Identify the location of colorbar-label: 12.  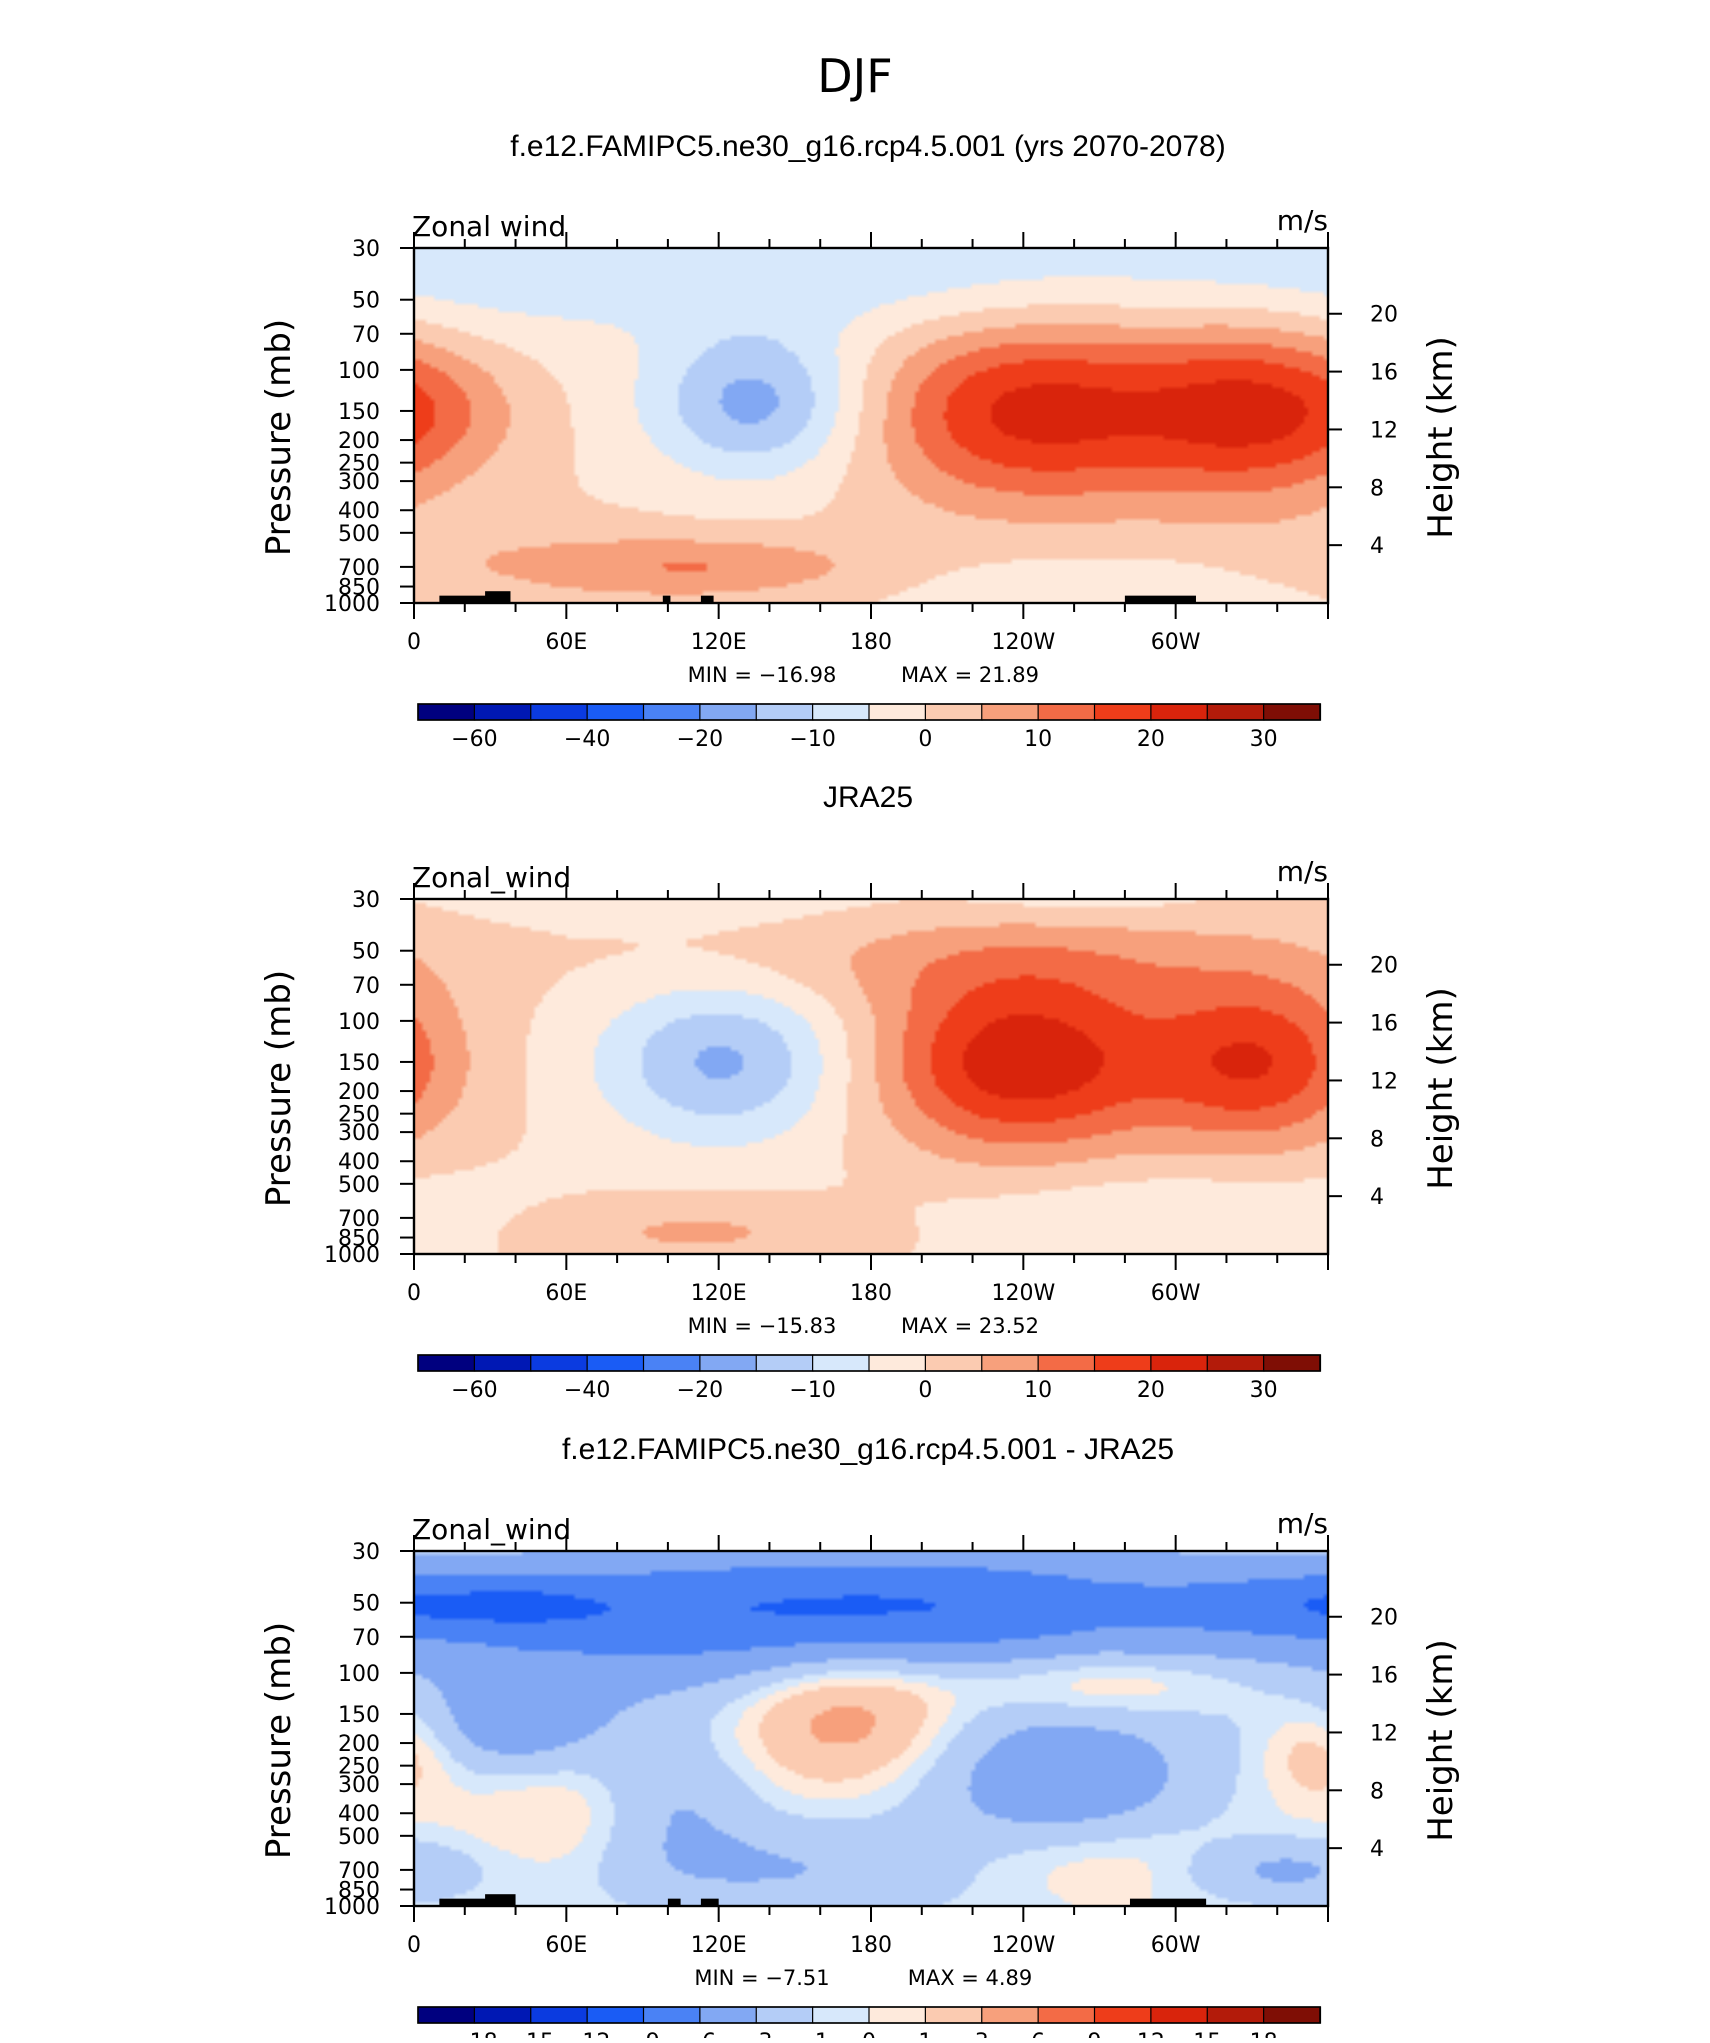
(1151, 2034).